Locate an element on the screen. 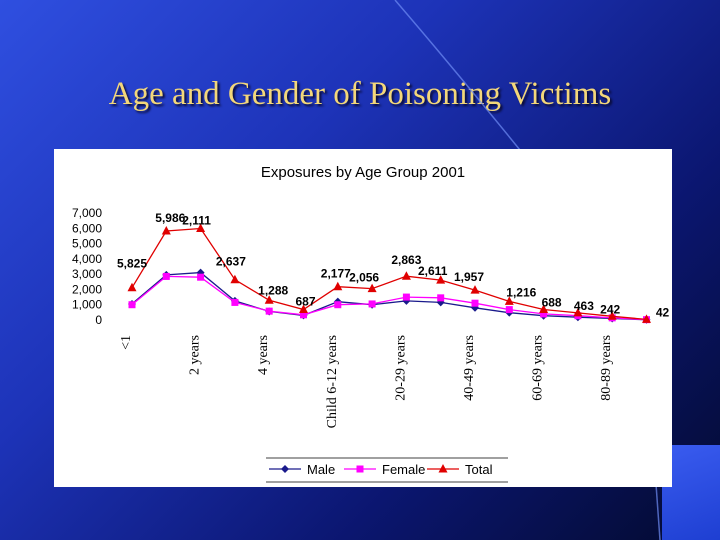 This screenshot has height=540, width=720. y-tick-label: 5,000 is located at coordinates (87, 244).